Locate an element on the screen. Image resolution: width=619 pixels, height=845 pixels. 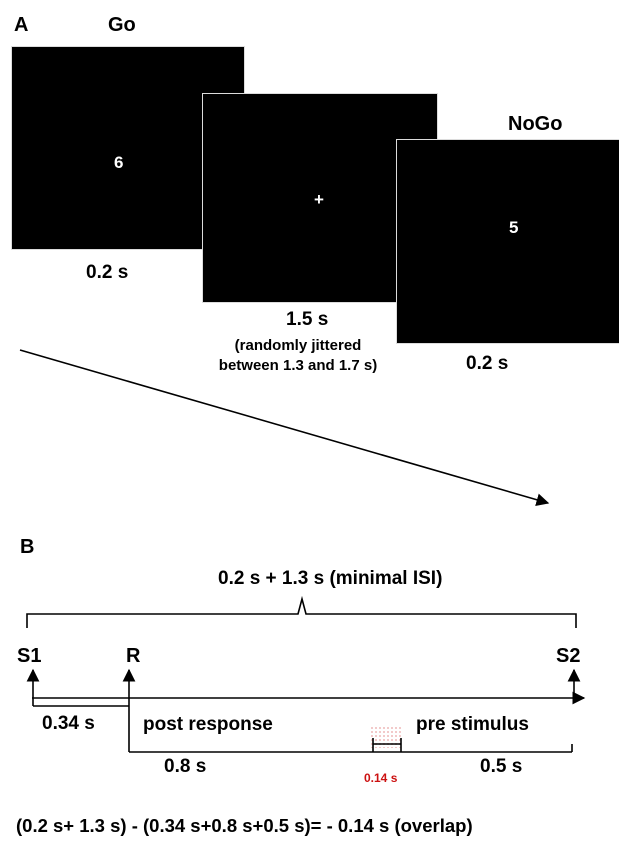
pre-stimulus-duration: 0.5 s is located at coordinates (501, 766).